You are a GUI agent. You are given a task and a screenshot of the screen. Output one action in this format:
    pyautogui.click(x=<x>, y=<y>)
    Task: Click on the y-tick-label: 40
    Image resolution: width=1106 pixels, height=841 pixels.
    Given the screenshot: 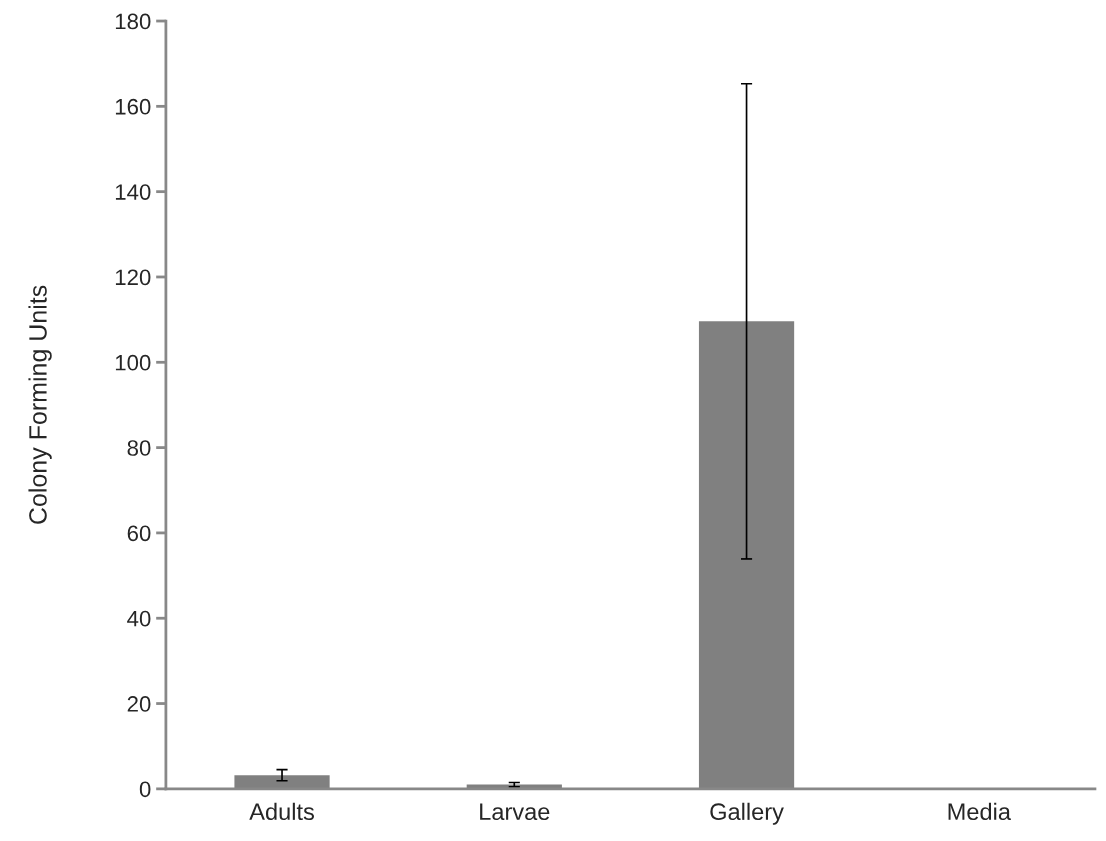 What is the action you would take?
    pyautogui.click(x=139, y=618)
    